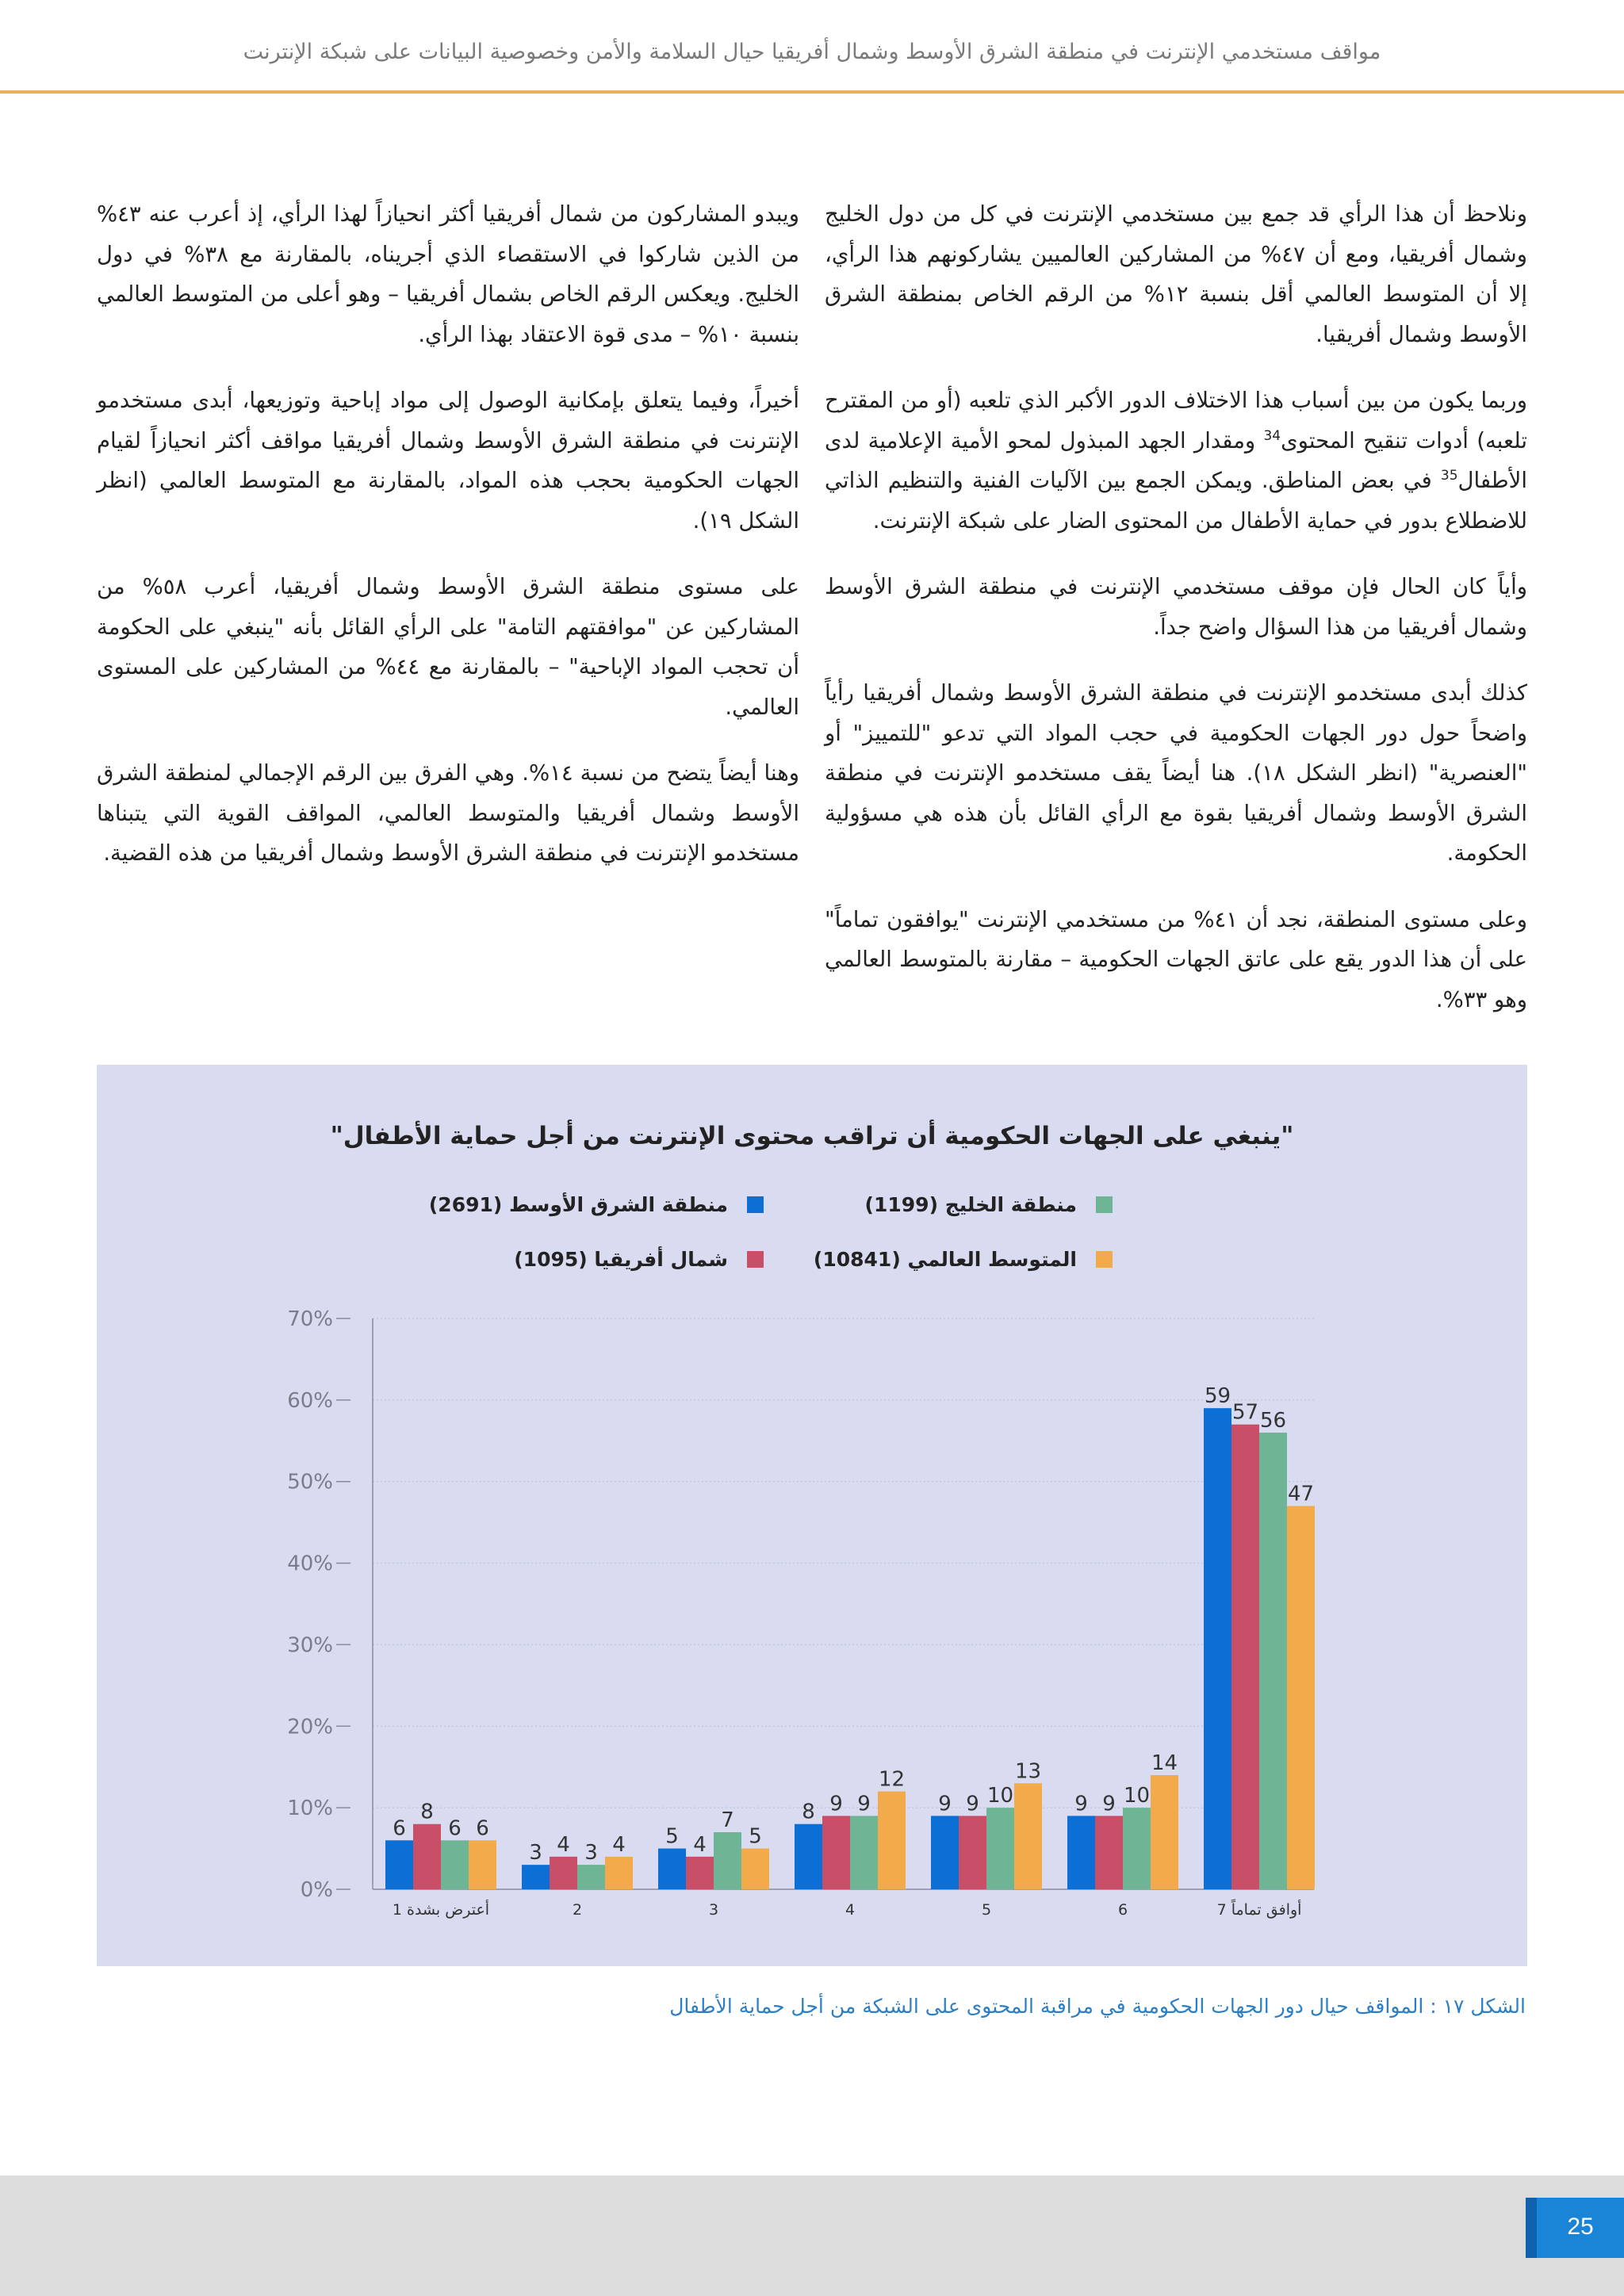 This screenshot has height=2296, width=1624. What do you see at coordinates (317, 1890) in the screenshot?
I see `y-tick-label: 0%` at bounding box center [317, 1890].